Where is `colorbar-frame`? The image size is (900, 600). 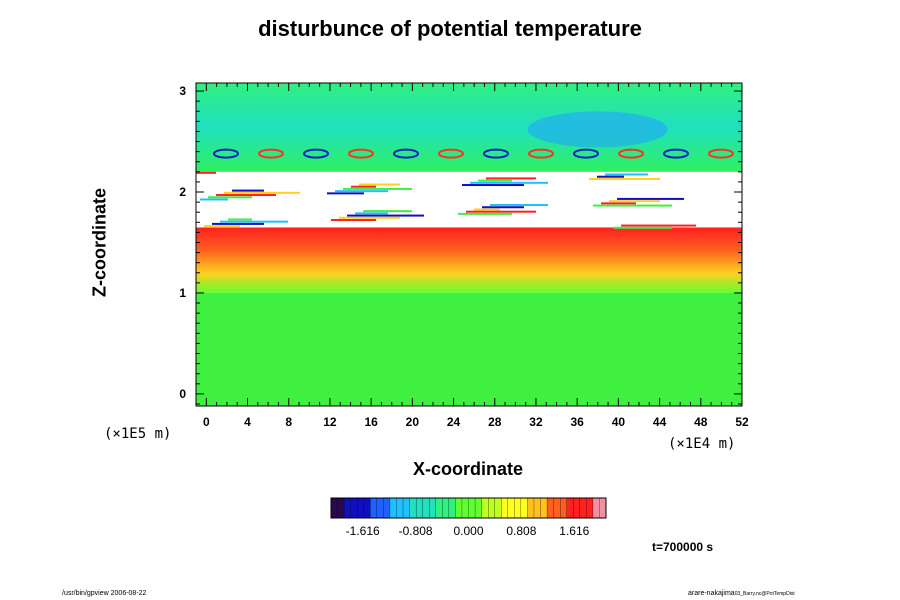 colorbar-frame is located at coordinates (468, 508).